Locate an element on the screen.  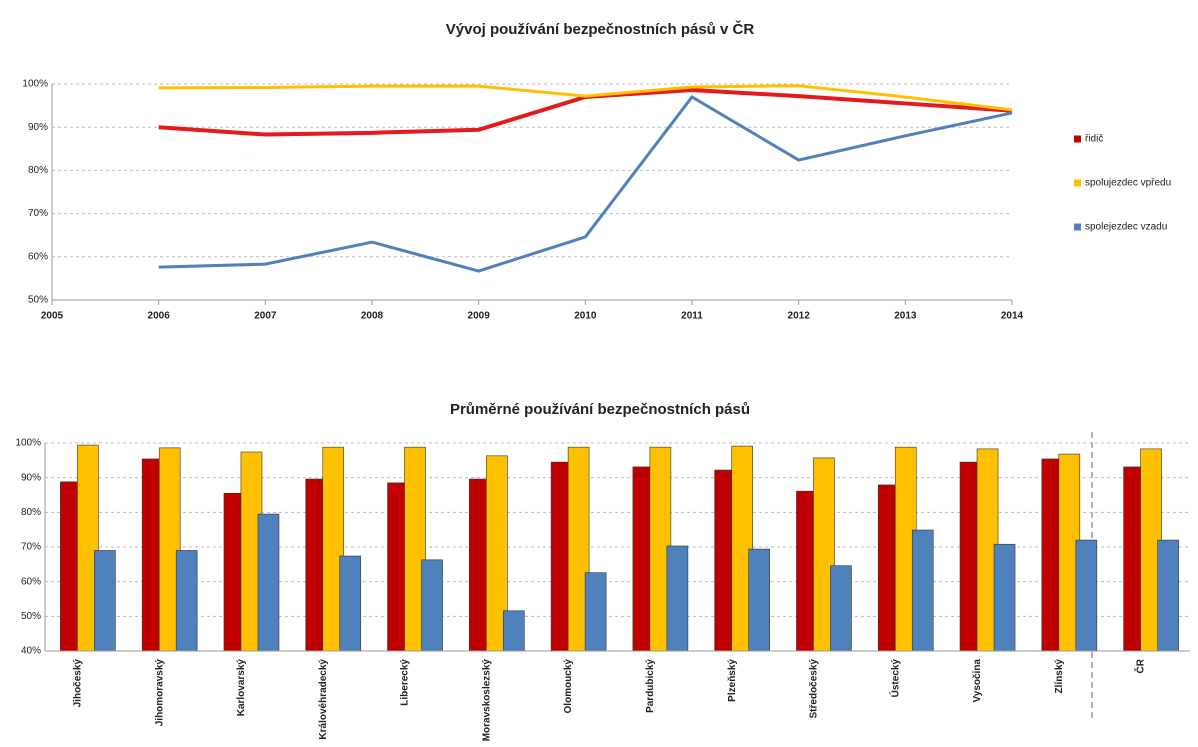
legend-label: spolejezdec vzadu is located at coordinates (1126, 227).